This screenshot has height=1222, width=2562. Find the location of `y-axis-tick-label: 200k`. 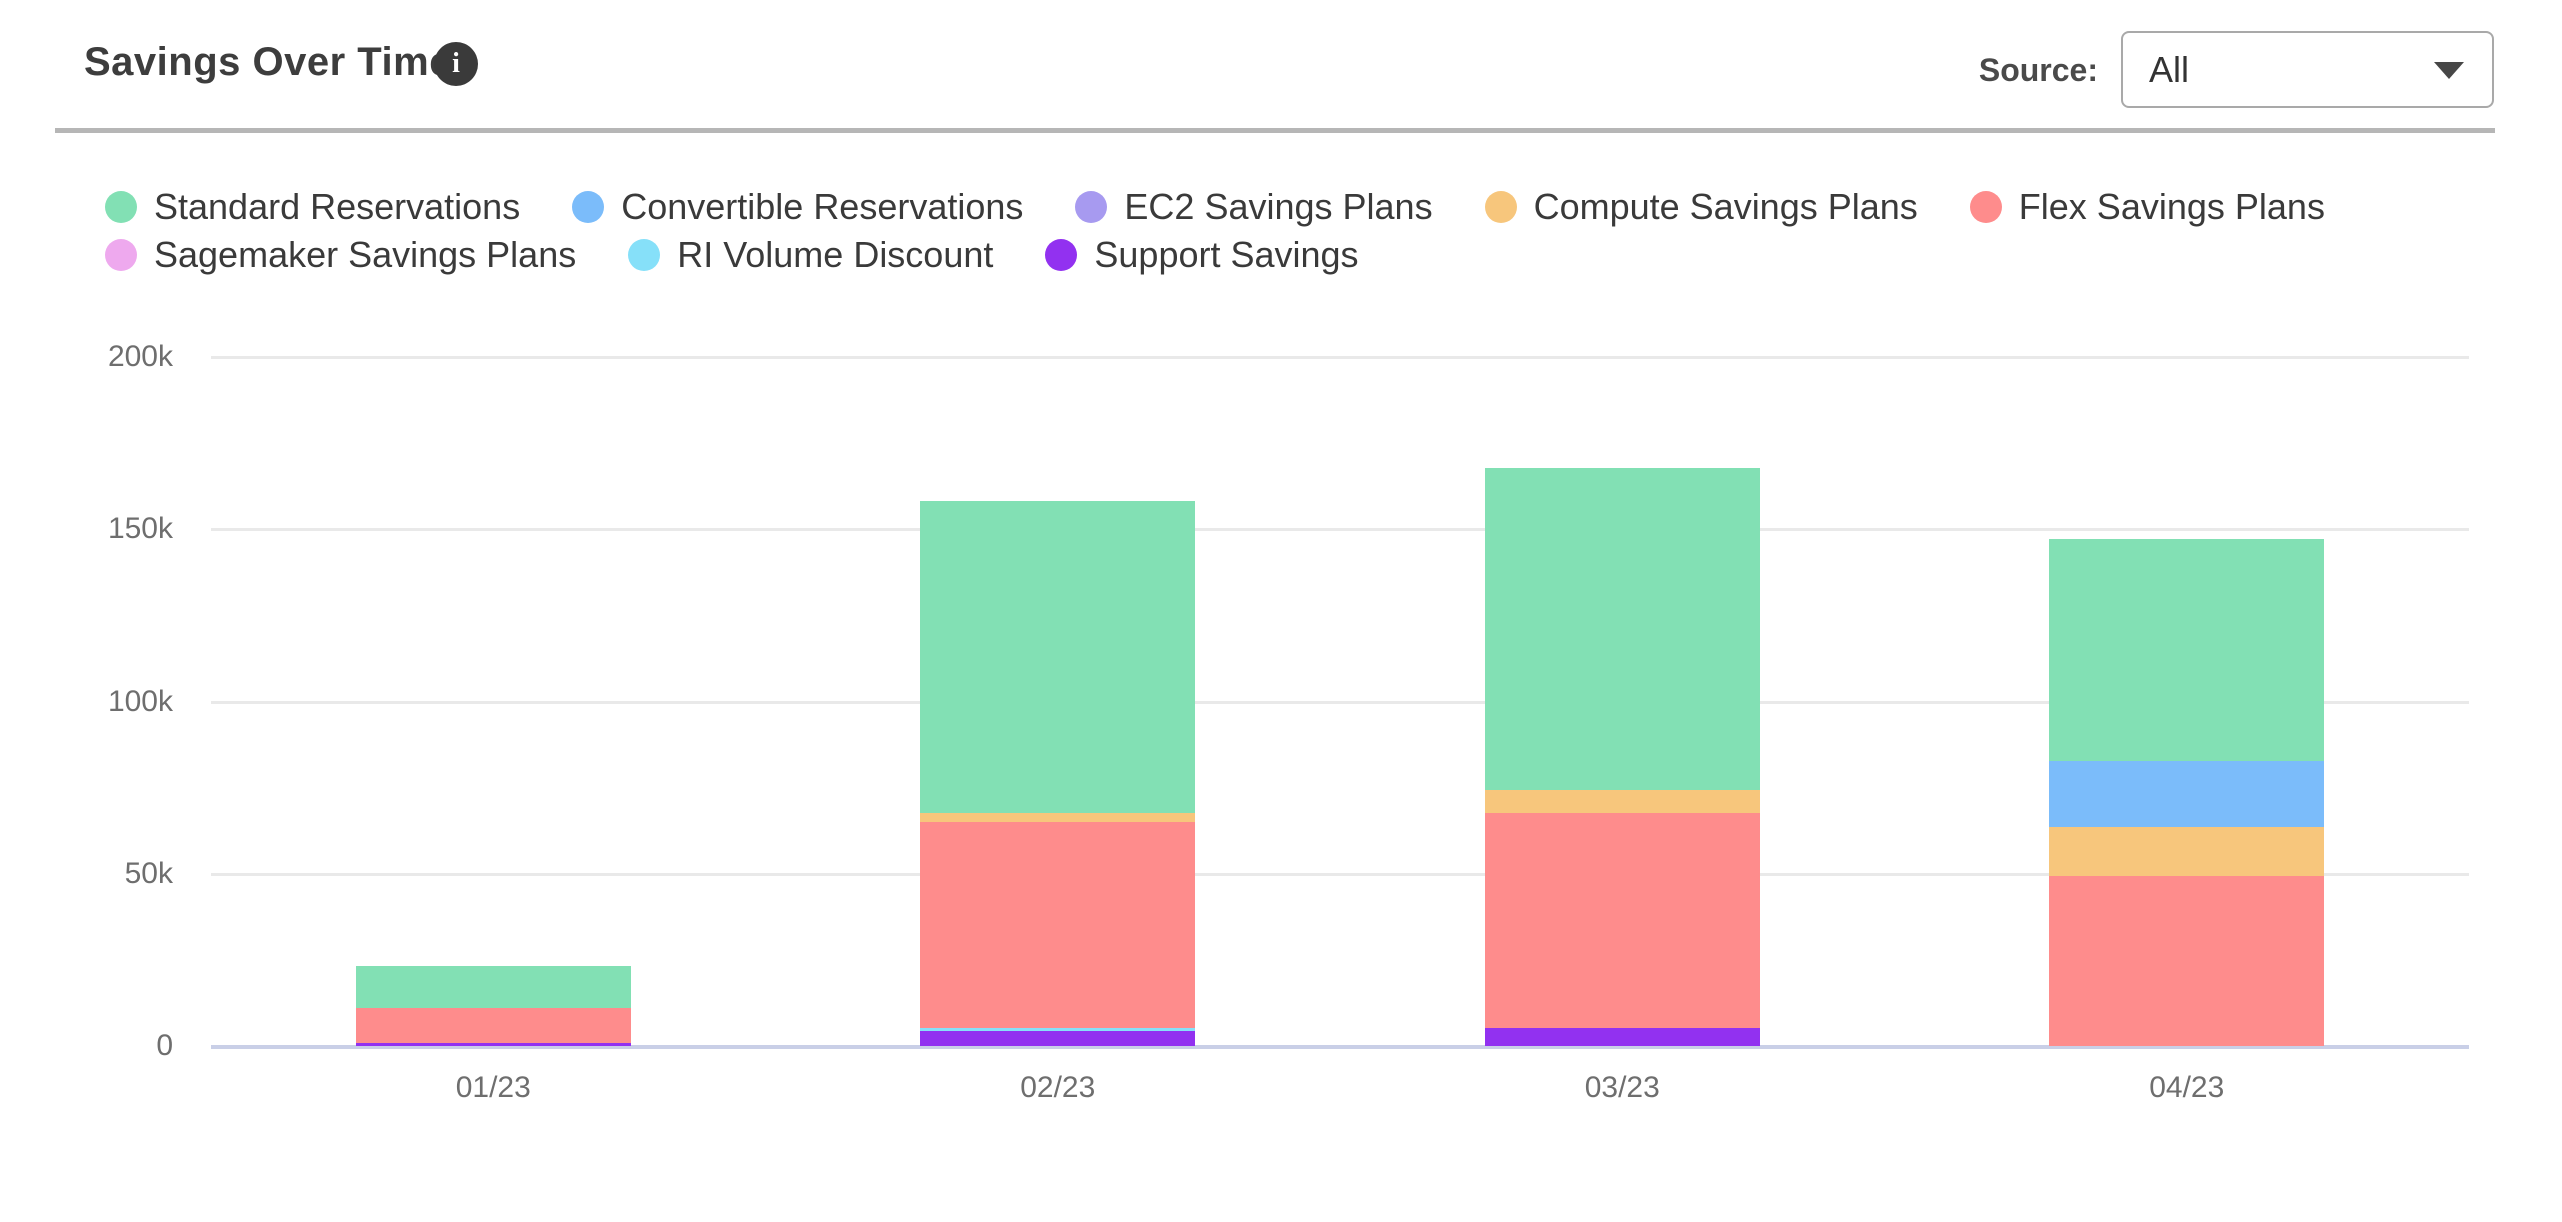

y-axis-tick-label: 200k is located at coordinates (140, 356).